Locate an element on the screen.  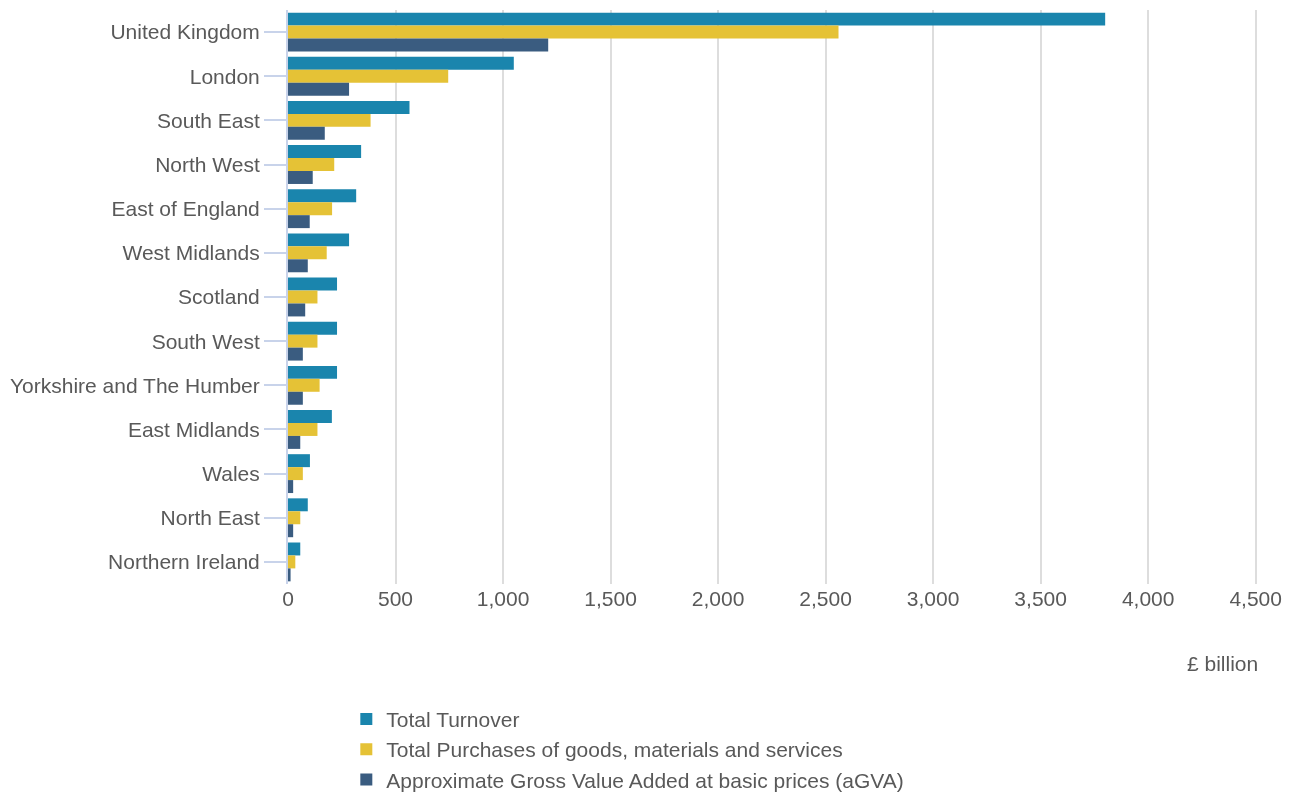
x-tick-label: 3,000 is located at coordinates (933, 598).